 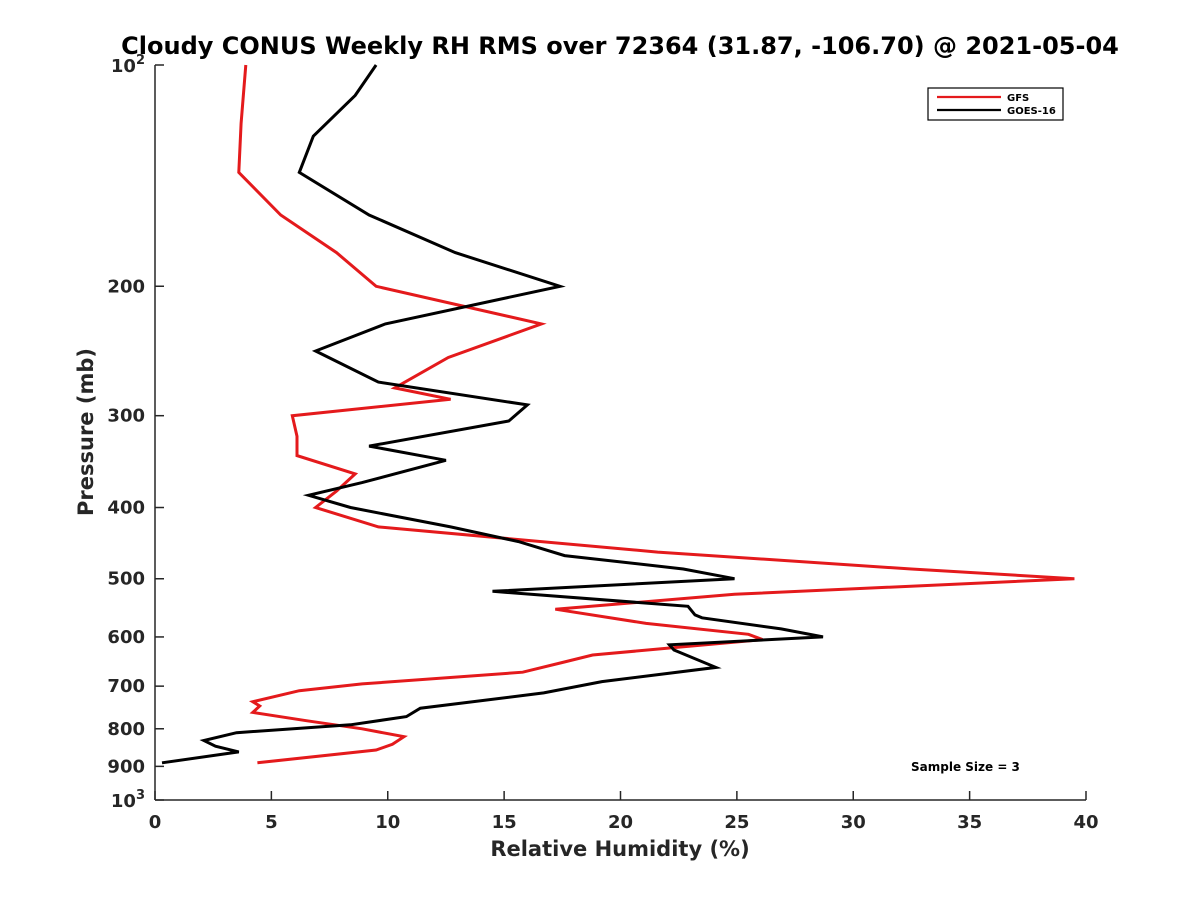 What do you see at coordinates (126, 637) in the screenshot?
I see `y-tick-label: 600` at bounding box center [126, 637].